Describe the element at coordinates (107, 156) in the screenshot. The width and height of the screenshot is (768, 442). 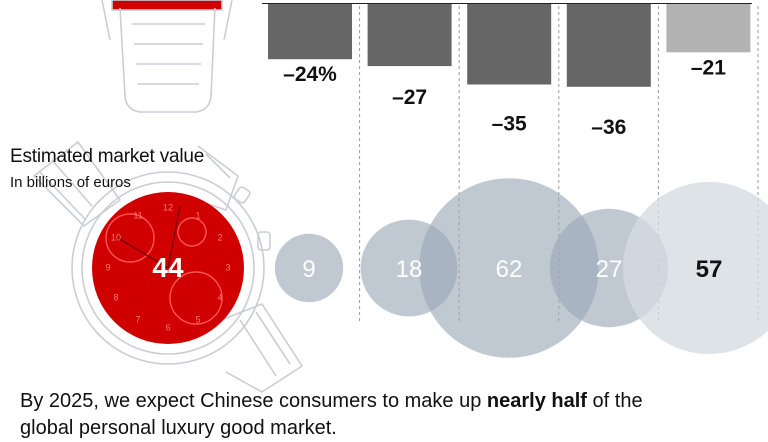
I see `chart-title: Estimated market value` at that location.